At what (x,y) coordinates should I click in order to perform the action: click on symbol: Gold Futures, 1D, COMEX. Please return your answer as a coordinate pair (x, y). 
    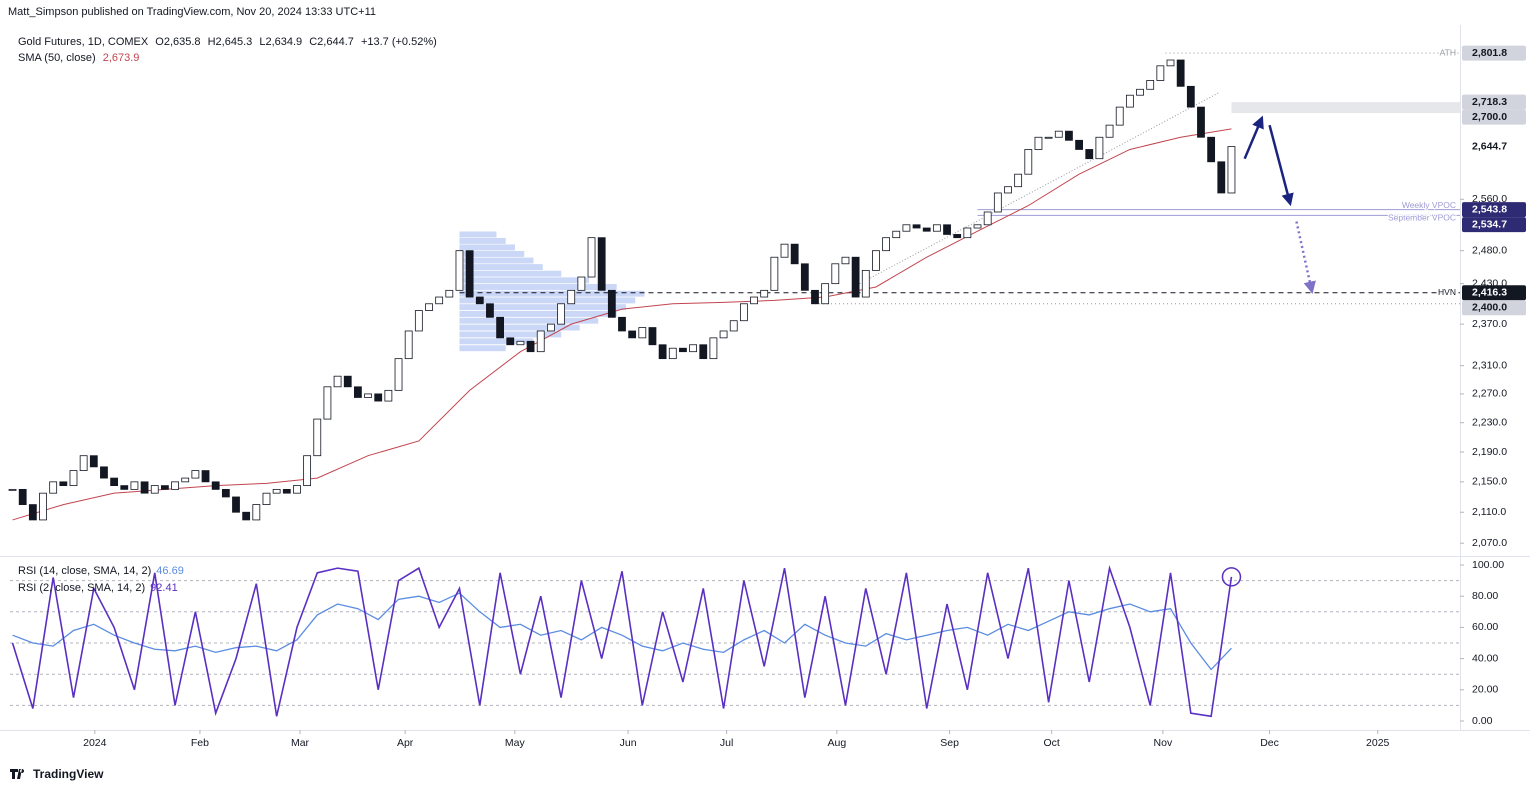
    Looking at the image, I should click on (83, 42).